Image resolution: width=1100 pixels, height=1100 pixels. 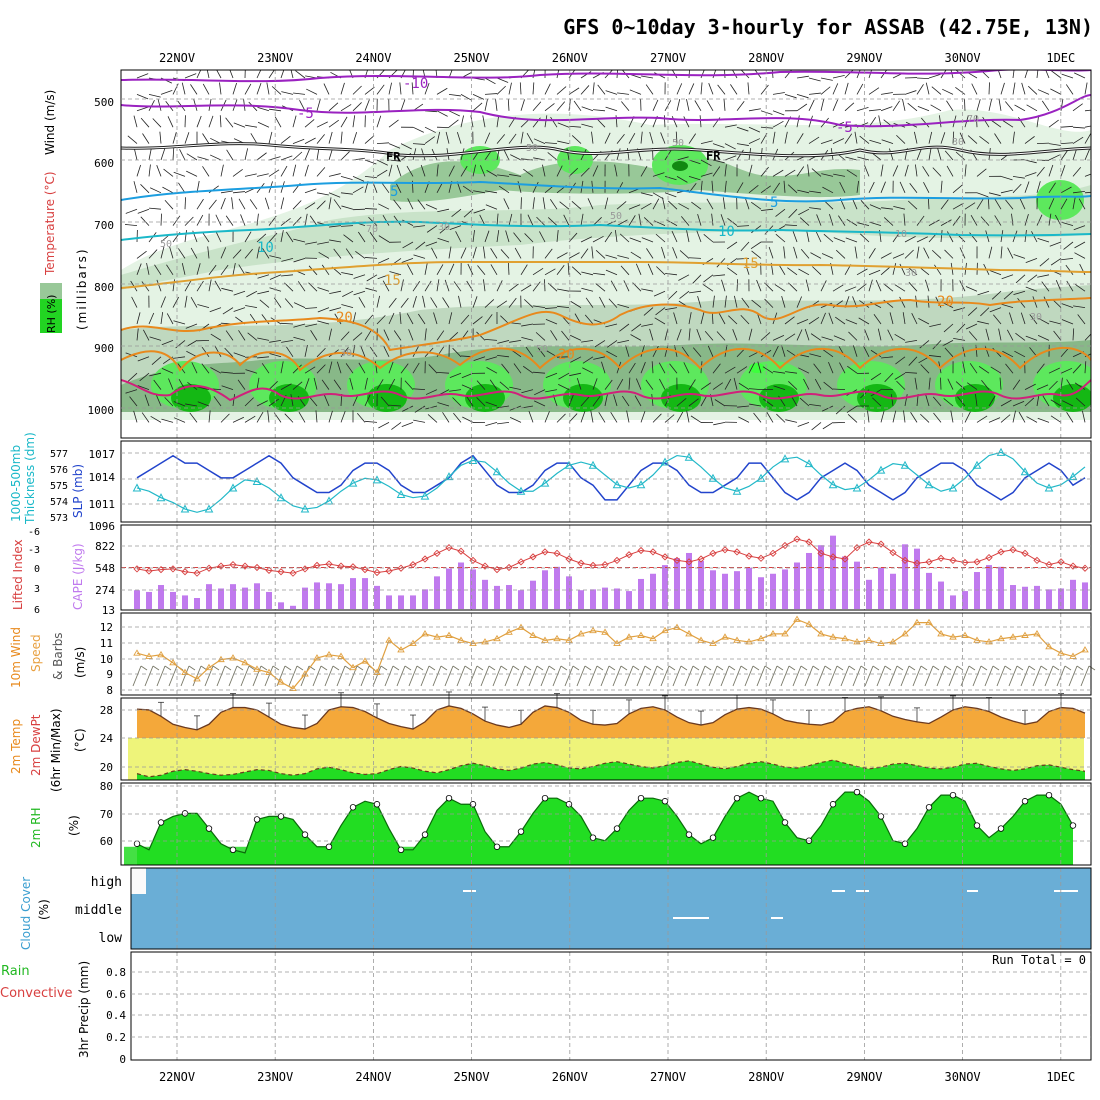 I want to click on date-label: 26NOV, so click(x=570, y=58).